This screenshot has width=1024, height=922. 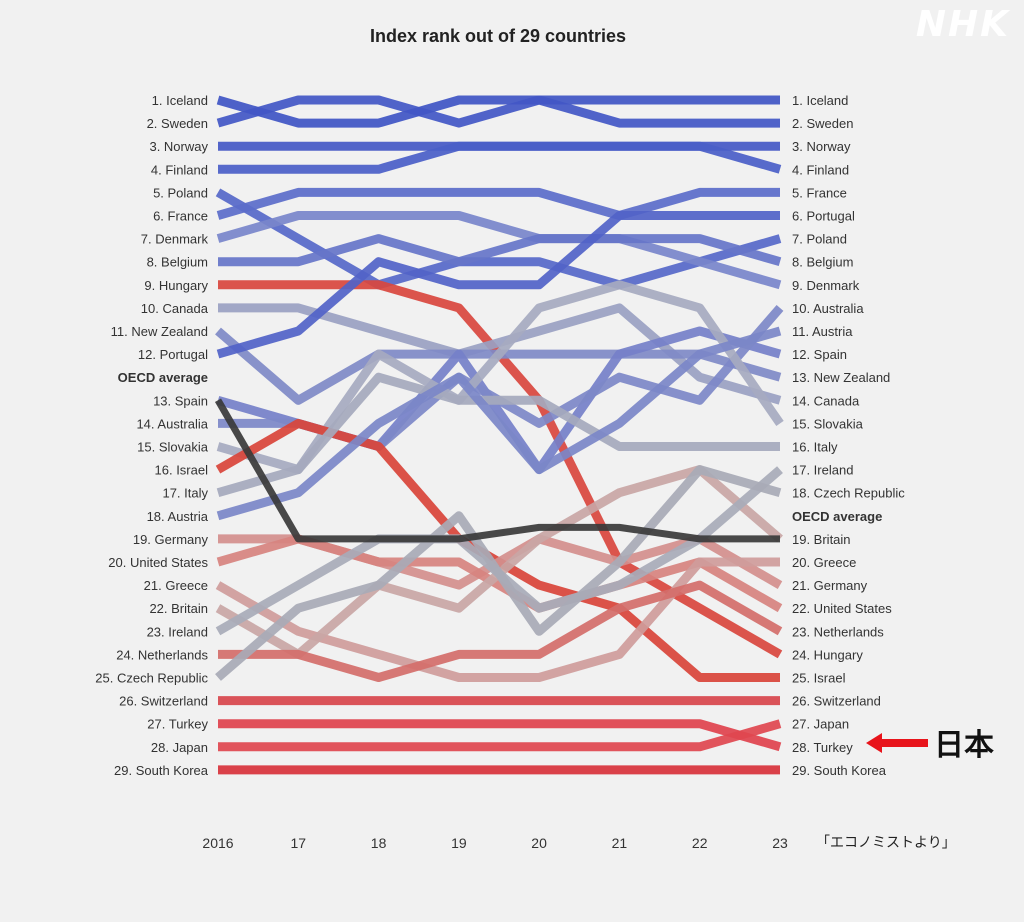 What do you see at coordinates (176, 585) in the screenshot?
I see `left-rank-label: 21. Greece` at bounding box center [176, 585].